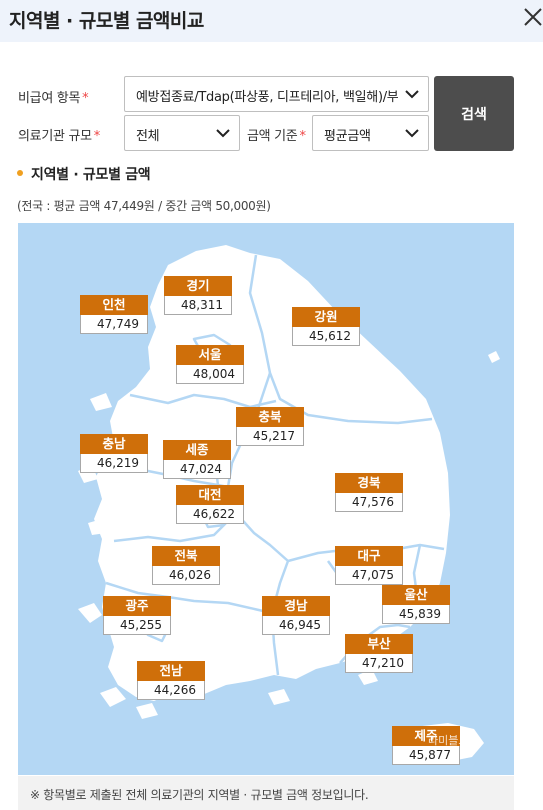 The width and height of the screenshot is (543, 810). I want to click on region-daejeon: 대전 46,622, so click(210, 504).